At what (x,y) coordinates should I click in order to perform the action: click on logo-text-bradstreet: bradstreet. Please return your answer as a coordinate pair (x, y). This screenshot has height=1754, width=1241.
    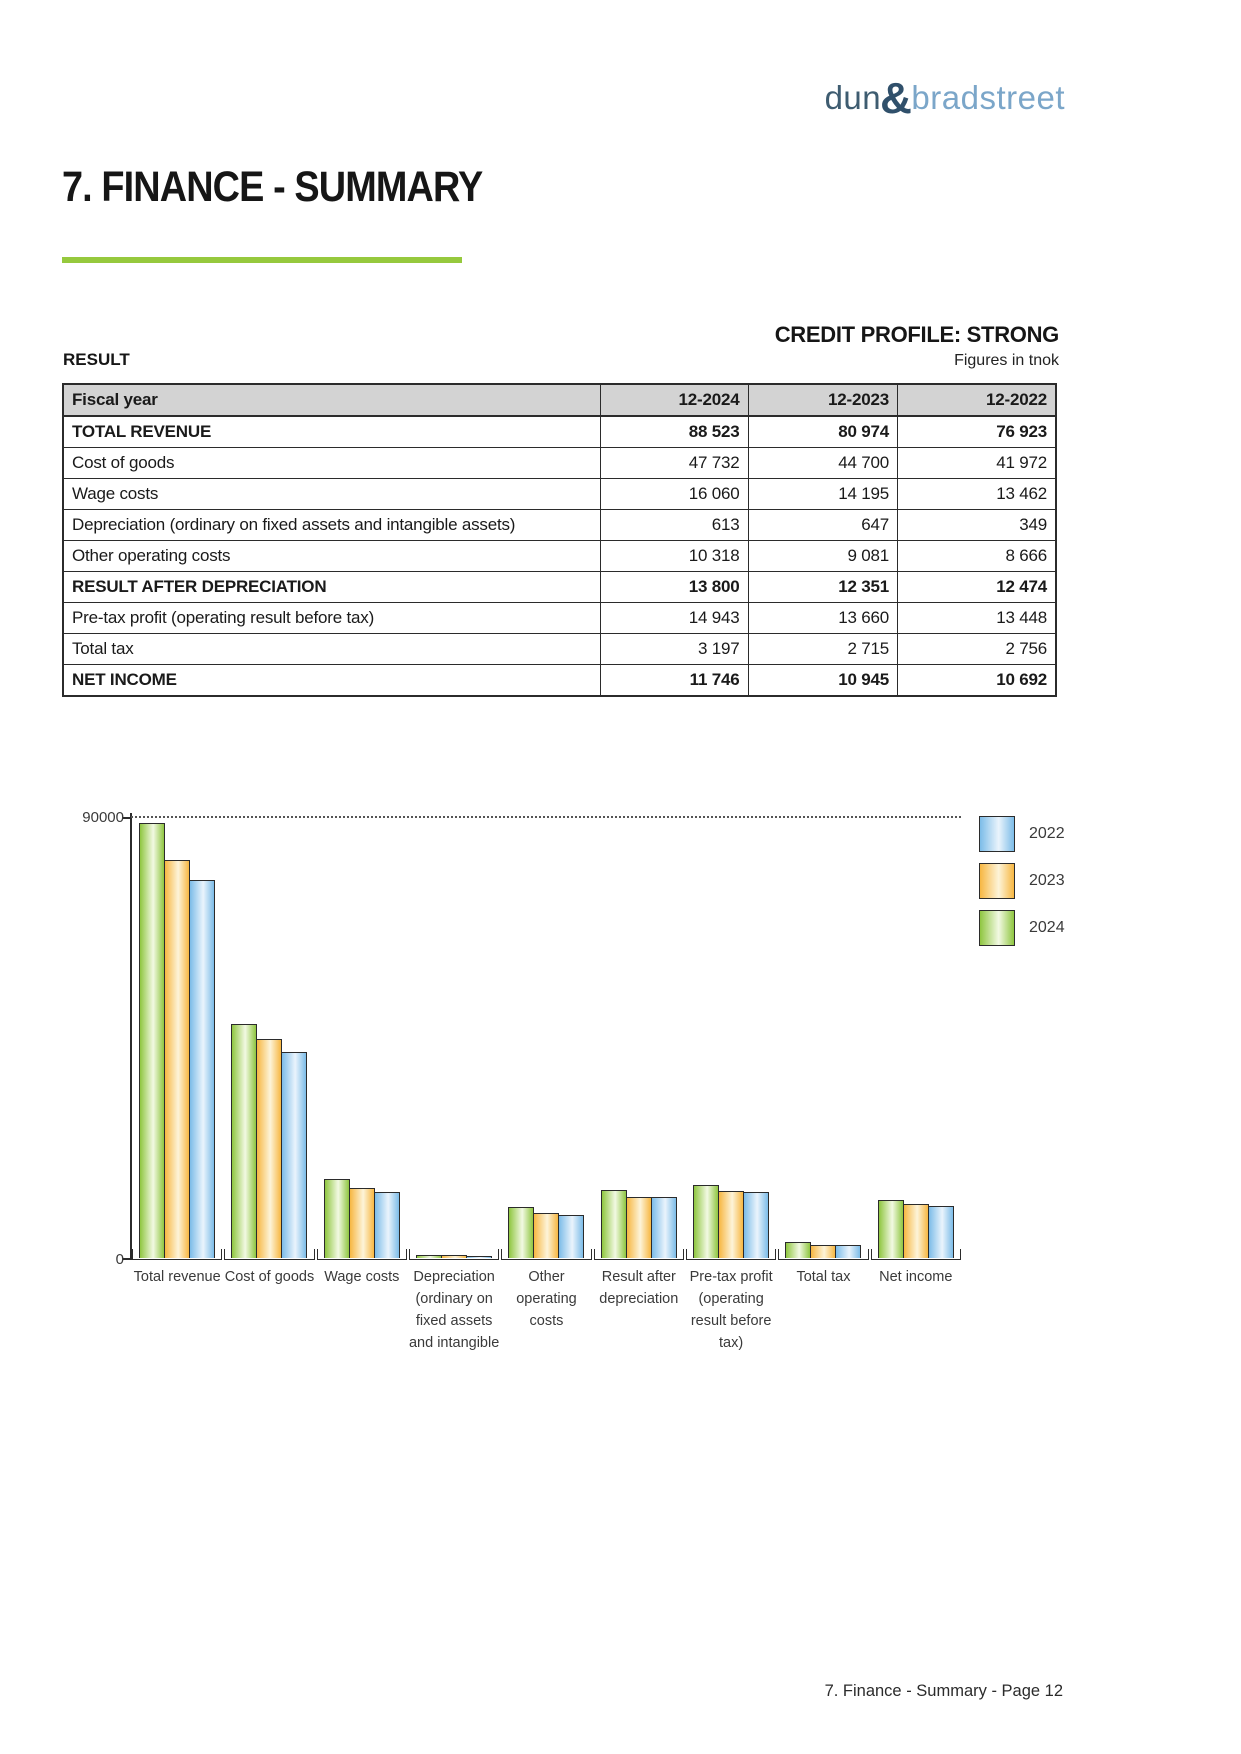
    Looking at the image, I should click on (988, 97).